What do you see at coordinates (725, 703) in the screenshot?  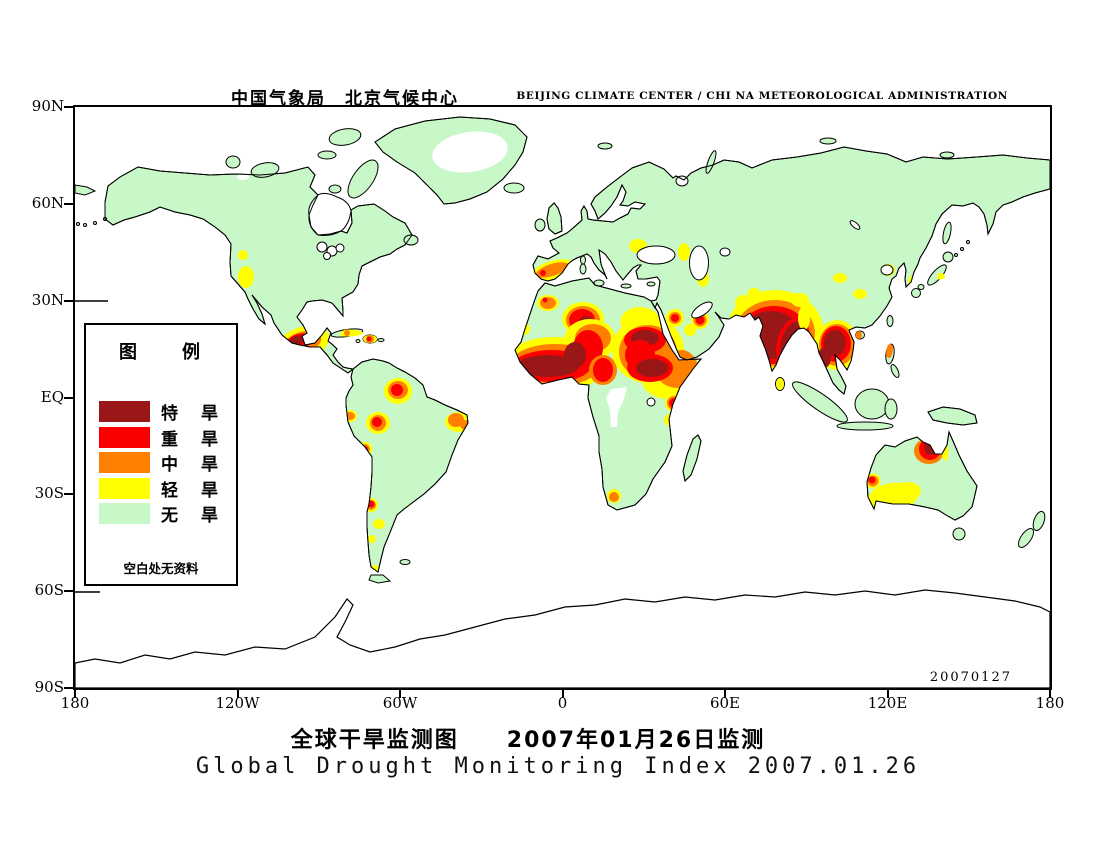 I see `lon-tick-label: 60E` at bounding box center [725, 703].